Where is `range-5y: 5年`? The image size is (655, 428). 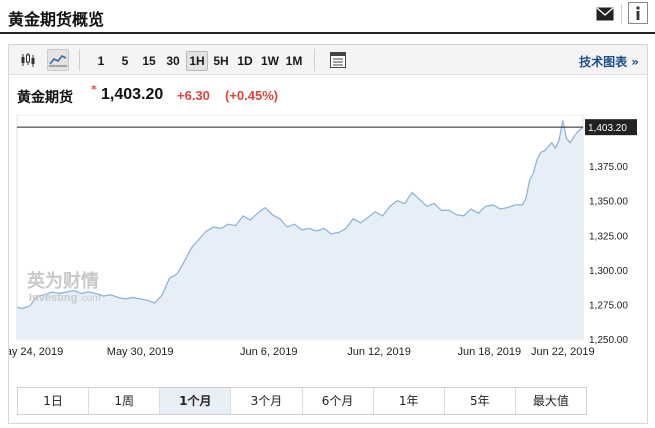 range-5y: 5年 is located at coordinates (480, 401).